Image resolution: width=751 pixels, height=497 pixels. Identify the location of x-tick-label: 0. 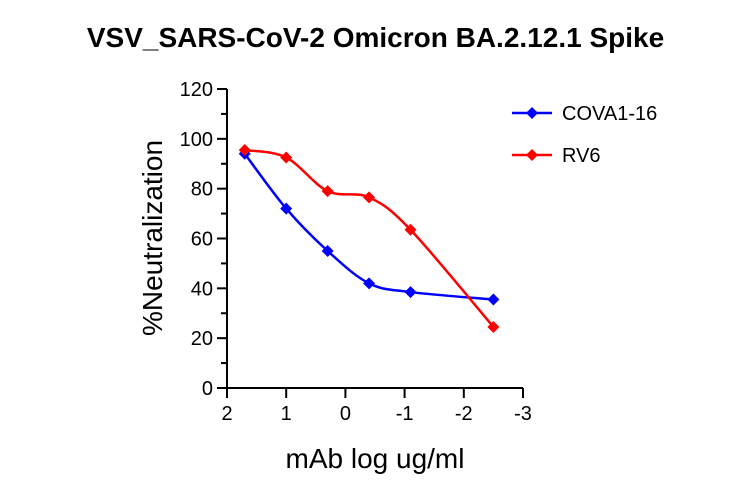
(345, 414).